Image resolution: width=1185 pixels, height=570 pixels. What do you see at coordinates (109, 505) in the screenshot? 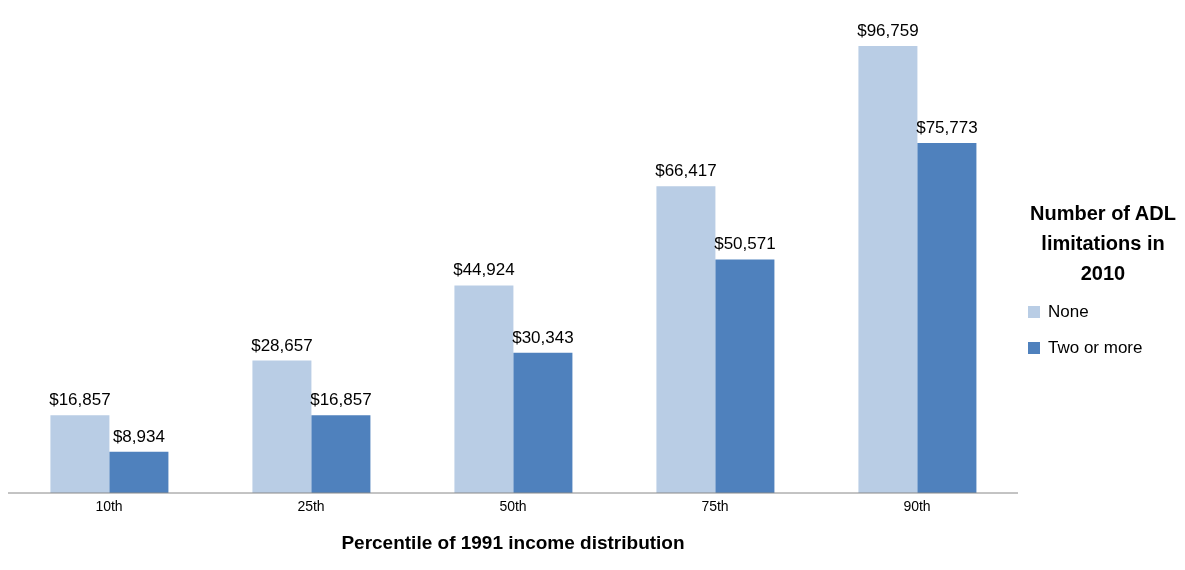
I see `x-tick-label: 10th` at bounding box center [109, 505].